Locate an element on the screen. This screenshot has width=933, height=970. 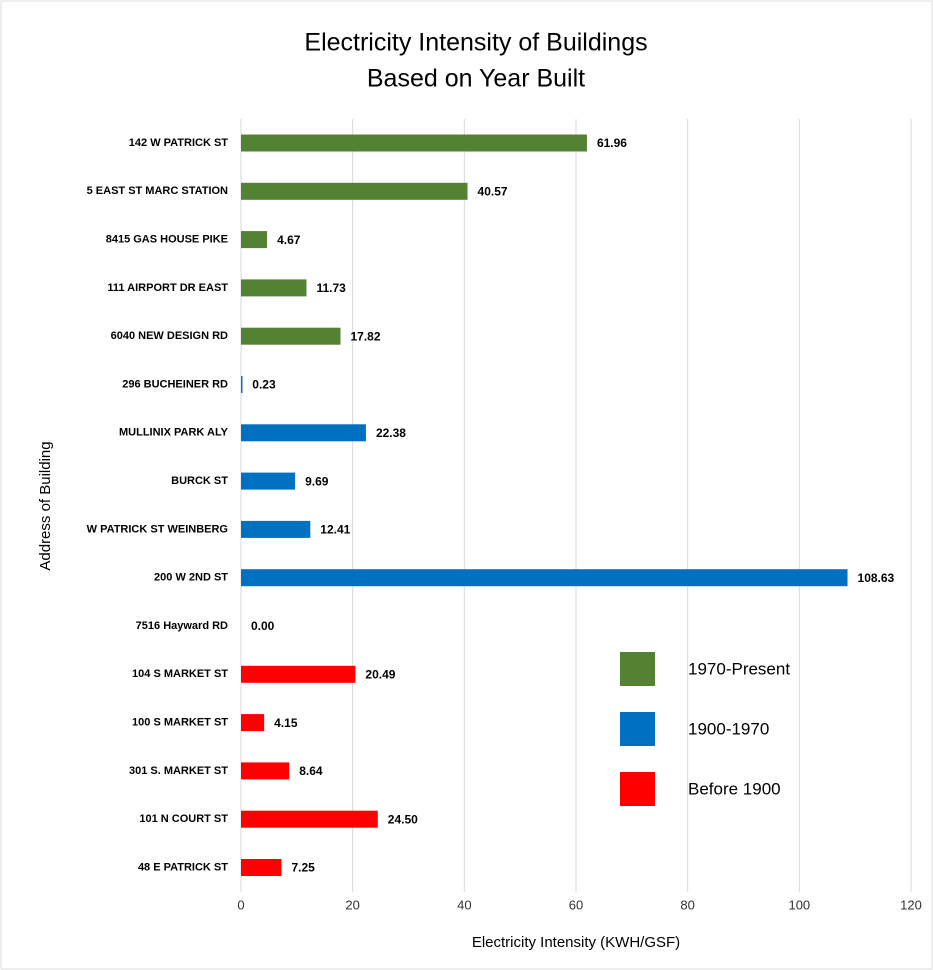
data-label: 0.23 is located at coordinates (264, 385).